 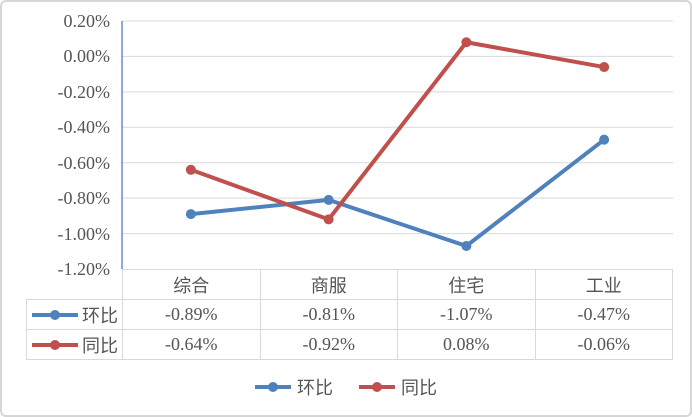 What do you see at coordinates (328, 344) in the screenshot?
I see `value-cell: -0.92%` at bounding box center [328, 344].